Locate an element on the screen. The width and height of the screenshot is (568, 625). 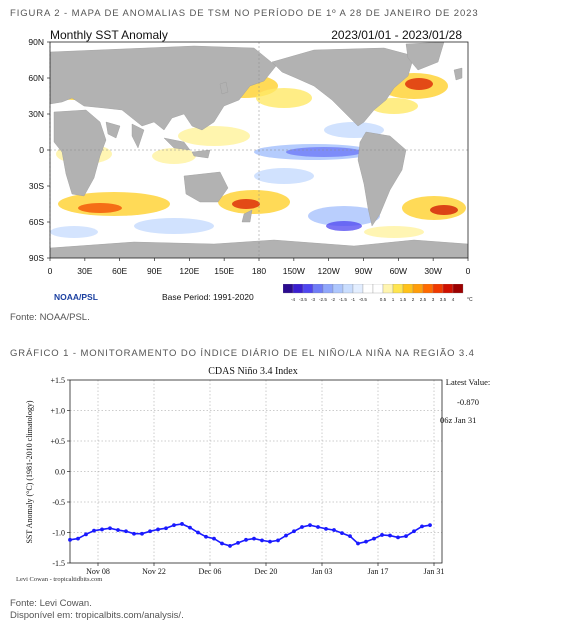
colorbar-label: 1.5 is located at coordinates (403, 299).